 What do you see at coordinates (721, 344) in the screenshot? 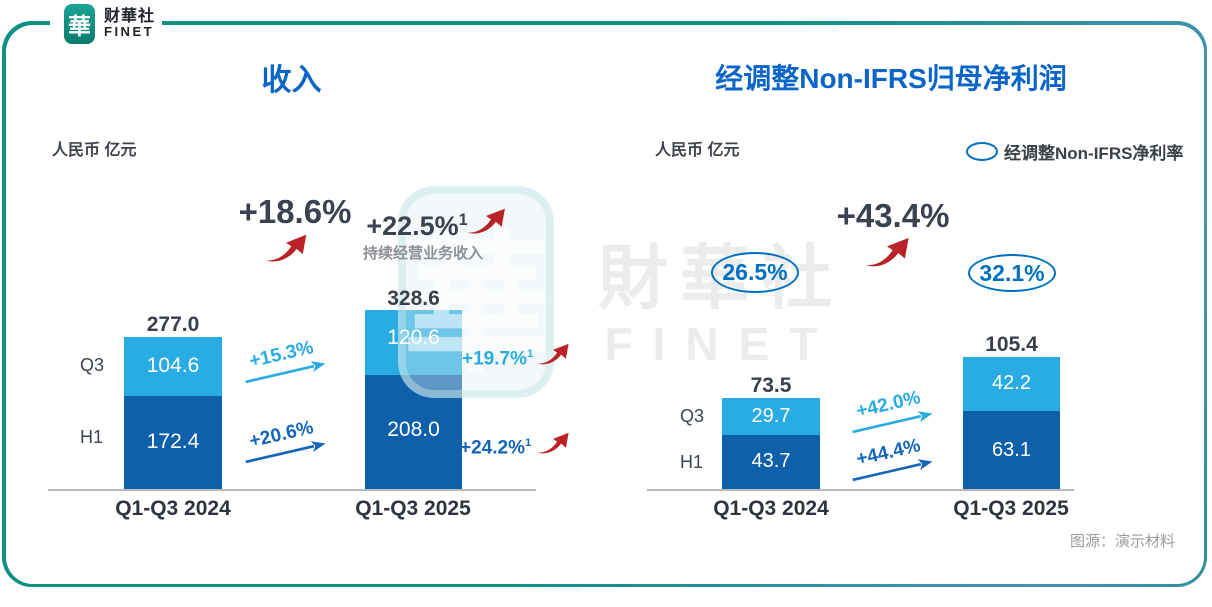
I see `watermark-text-en: FINET` at bounding box center [721, 344].